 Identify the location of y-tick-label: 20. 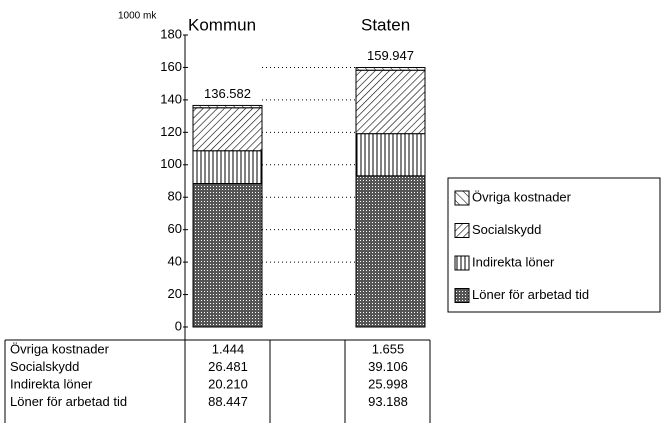
(175, 293).